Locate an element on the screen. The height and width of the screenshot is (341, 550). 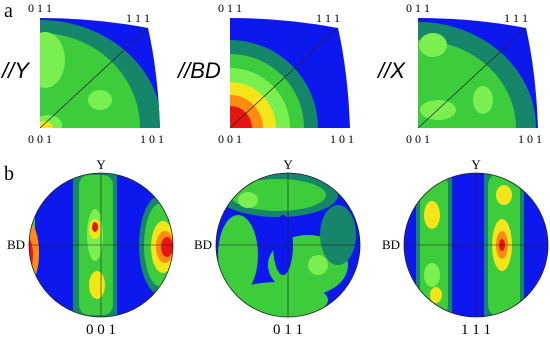
ipf-plot: 0 1 1 1 1 1 0 0 1 1 0 1 //Y is located at coordinates (82, 73).